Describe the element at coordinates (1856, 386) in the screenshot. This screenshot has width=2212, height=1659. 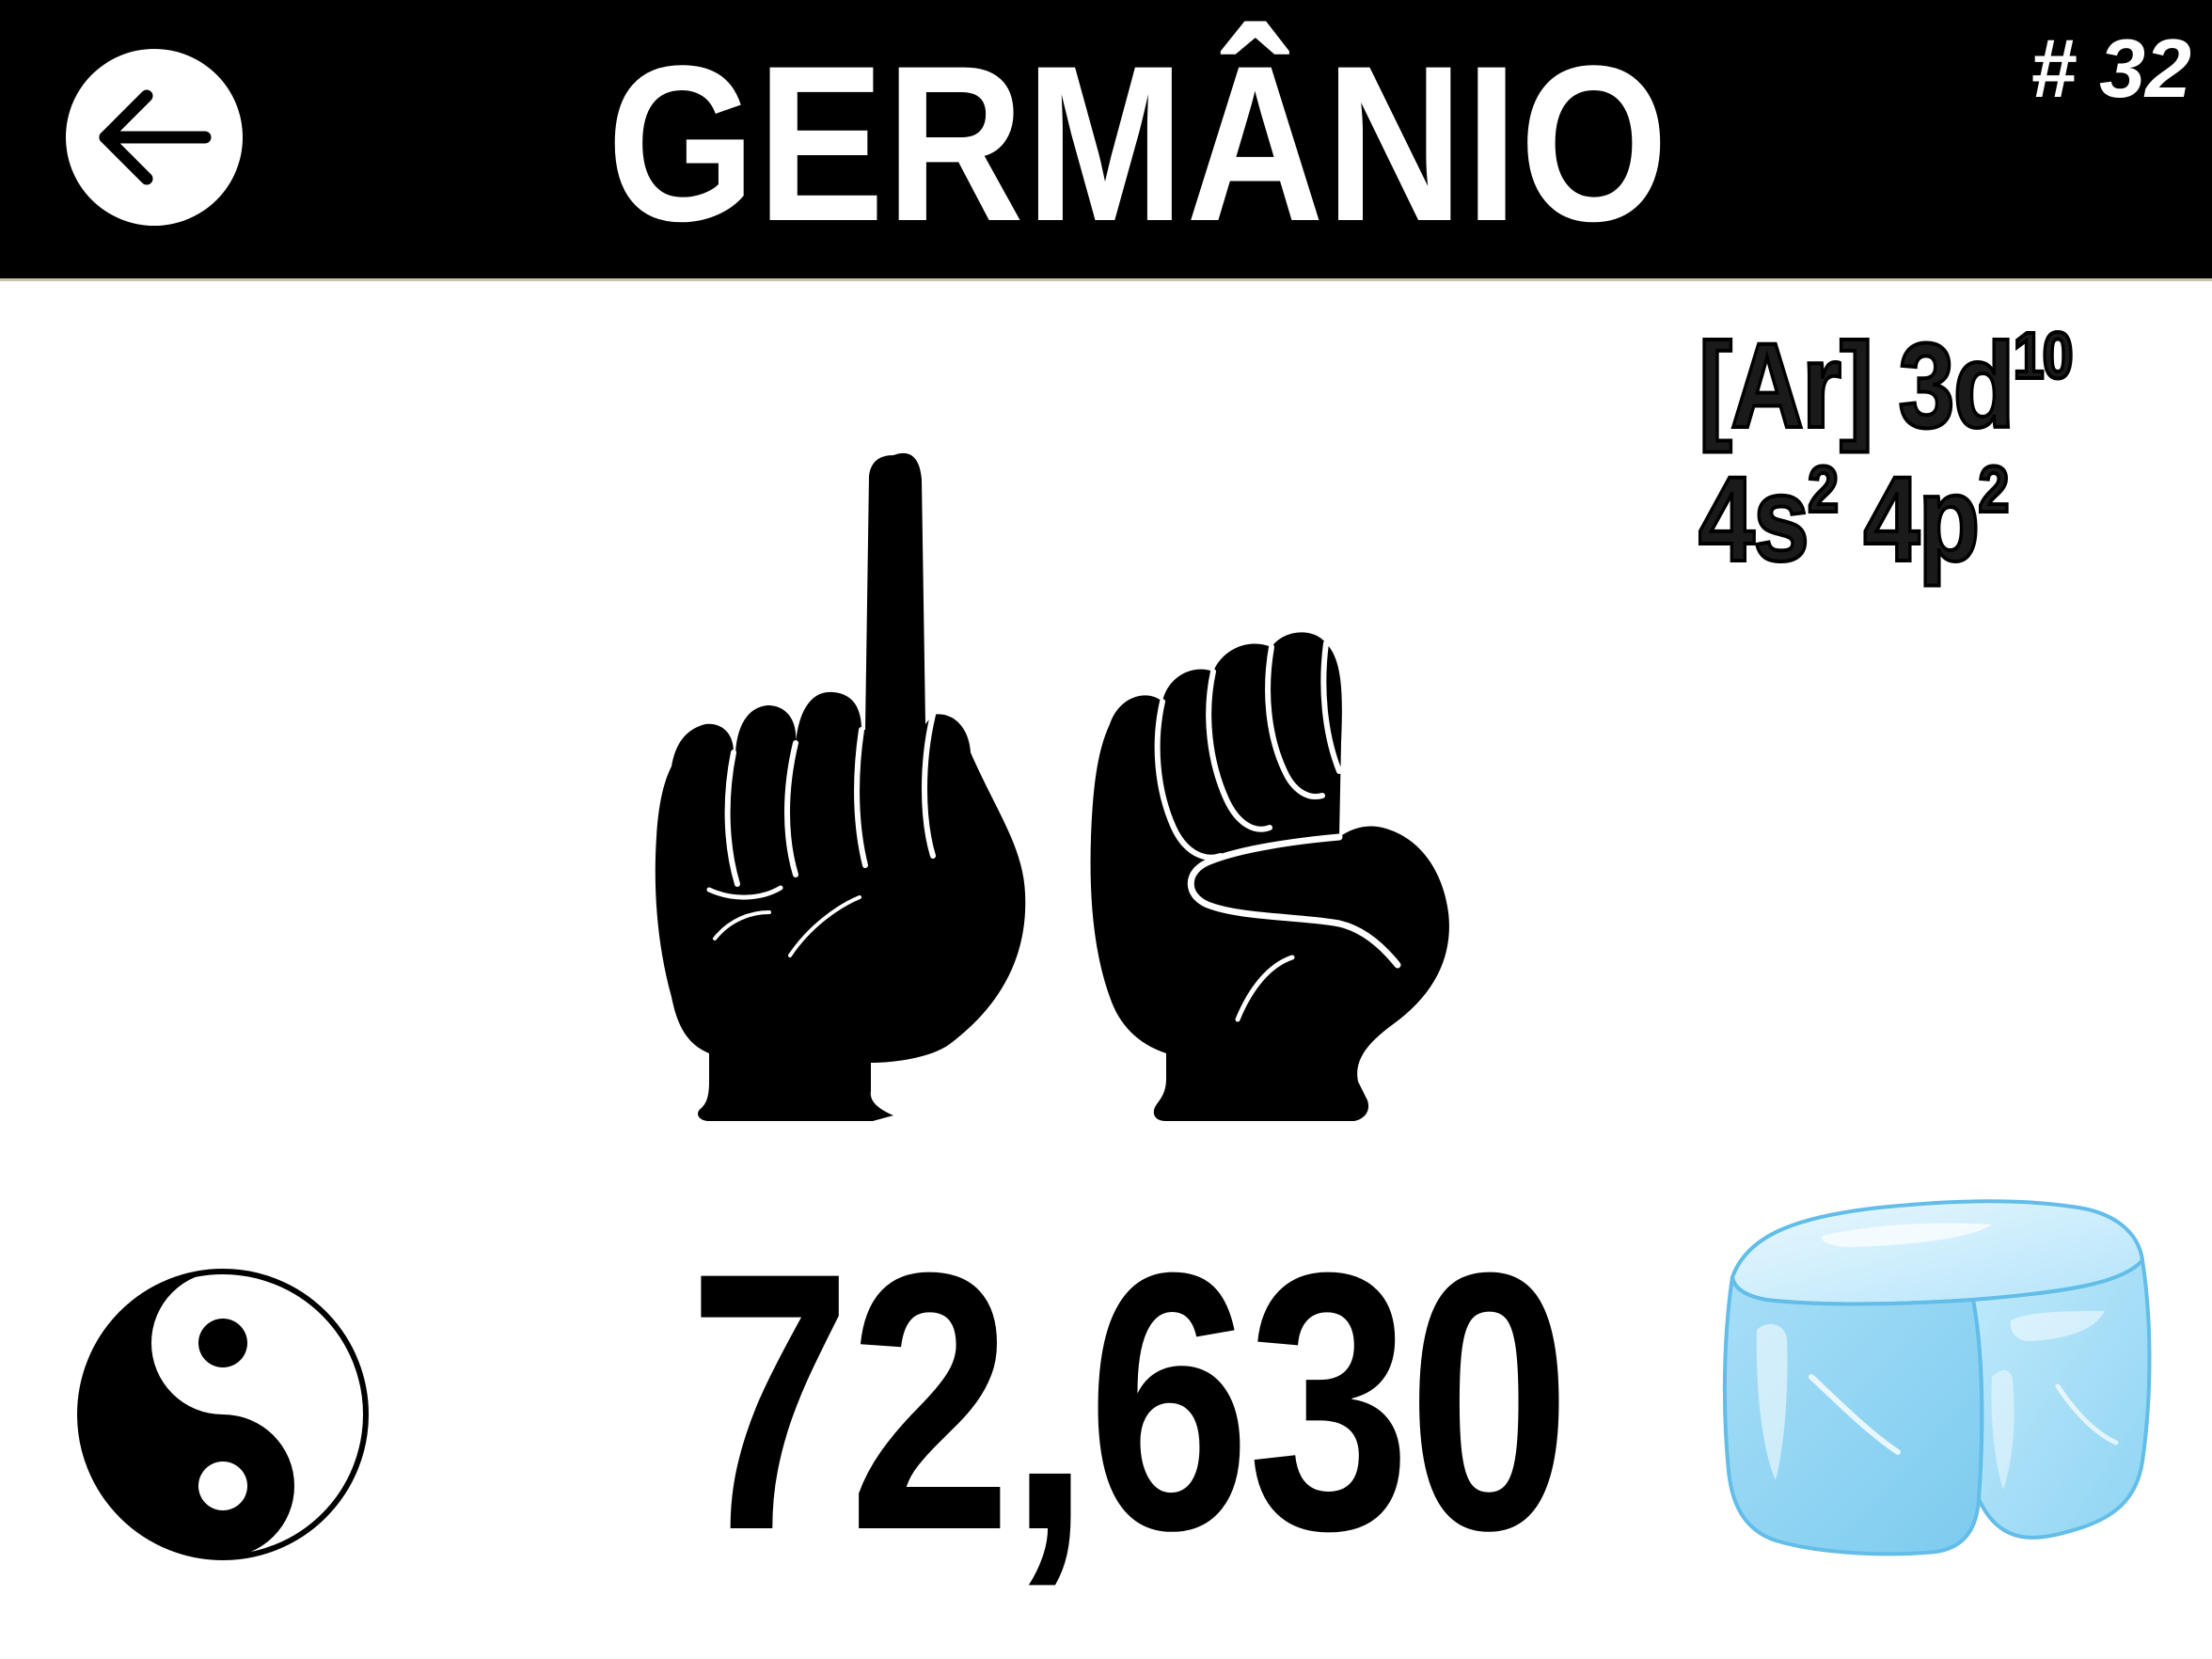
I see `config-core-text: [Ar] 3d` at that location.